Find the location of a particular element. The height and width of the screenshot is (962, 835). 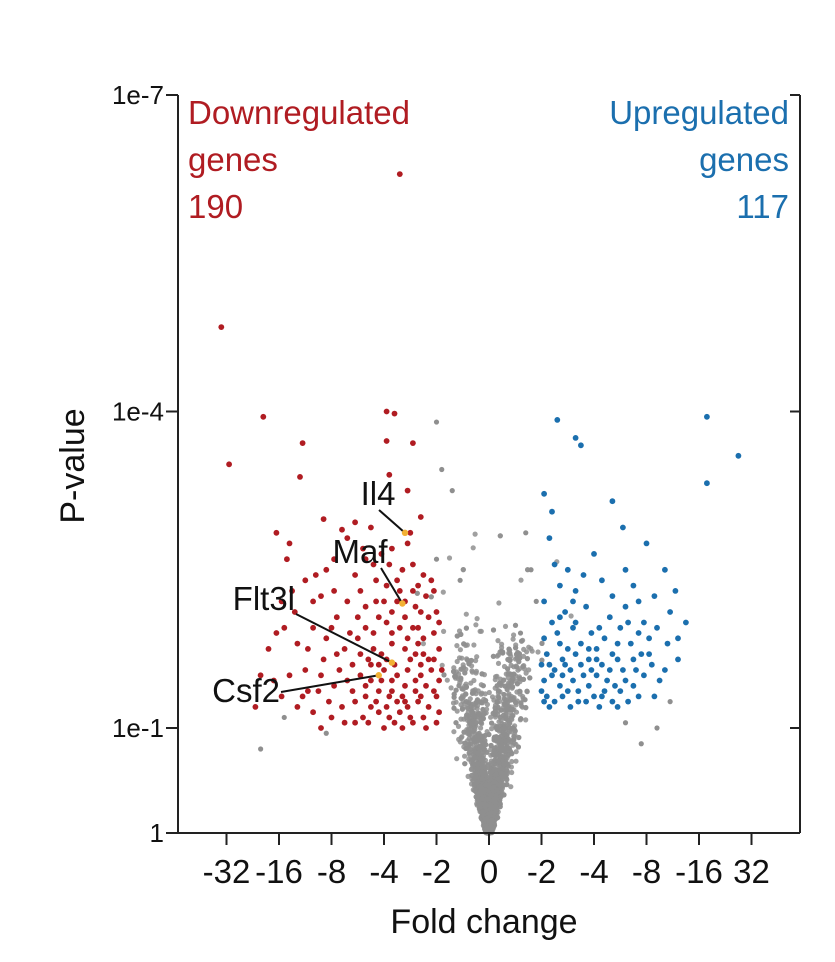

downregulated-title-line1: Downregulated is located at coordinates (299, 112).